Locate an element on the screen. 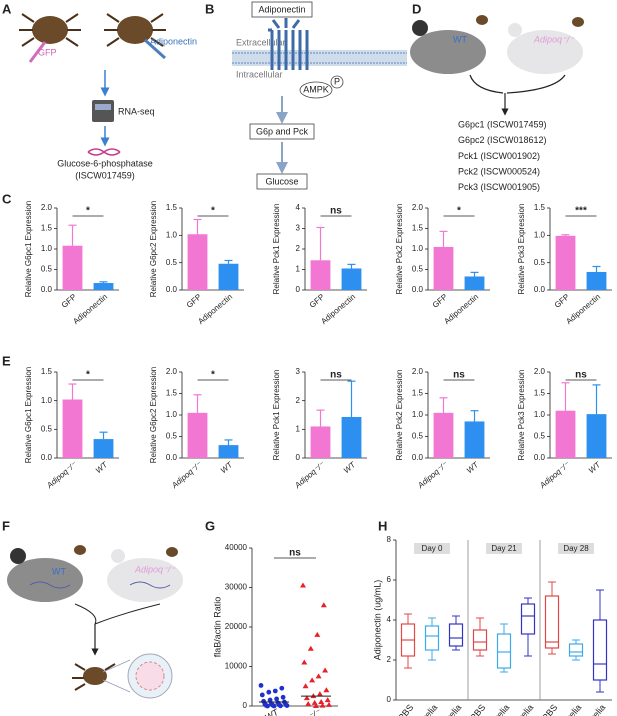 Image resolution: width=617 pixels, height=716 pixels. y-tick-label: 30000 is located at coordinates (236, 587).